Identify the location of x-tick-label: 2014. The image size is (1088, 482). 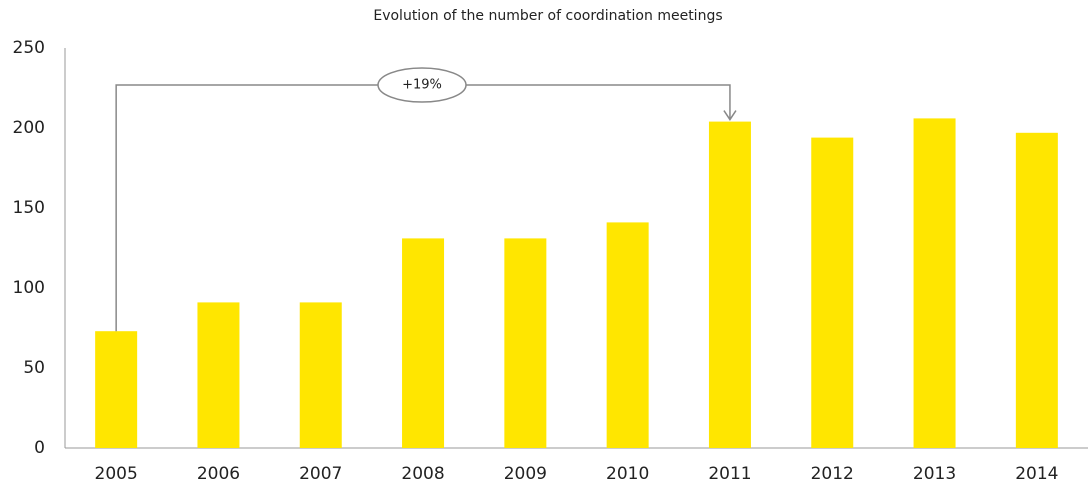
(1036, 473).